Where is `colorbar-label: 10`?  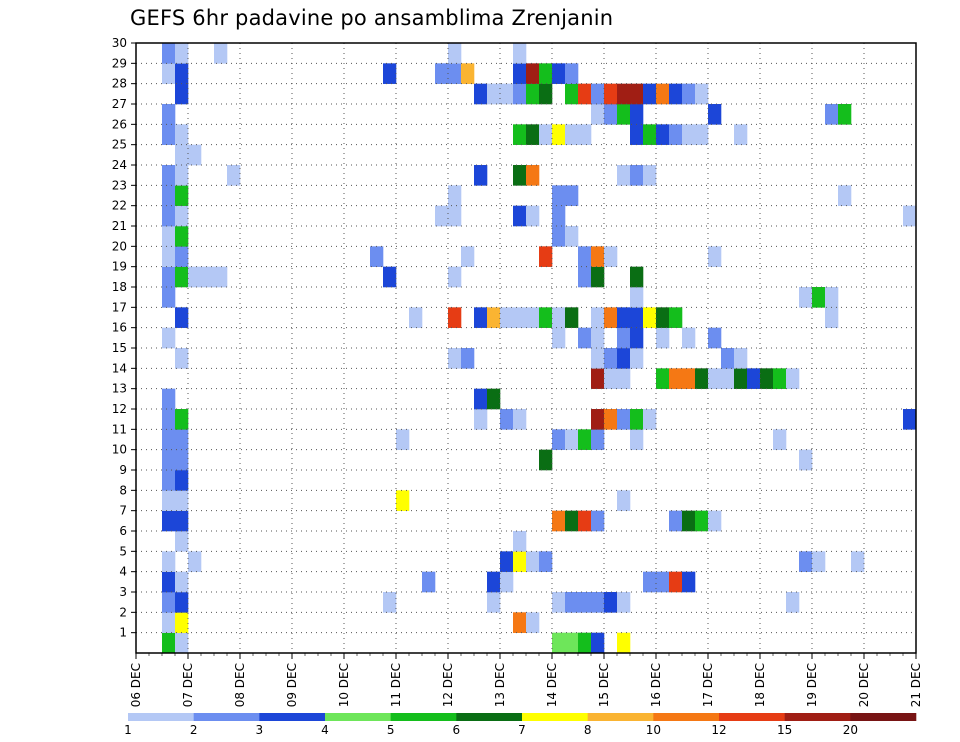
colorbar-label: 10 is located at coordinates (653, 730).